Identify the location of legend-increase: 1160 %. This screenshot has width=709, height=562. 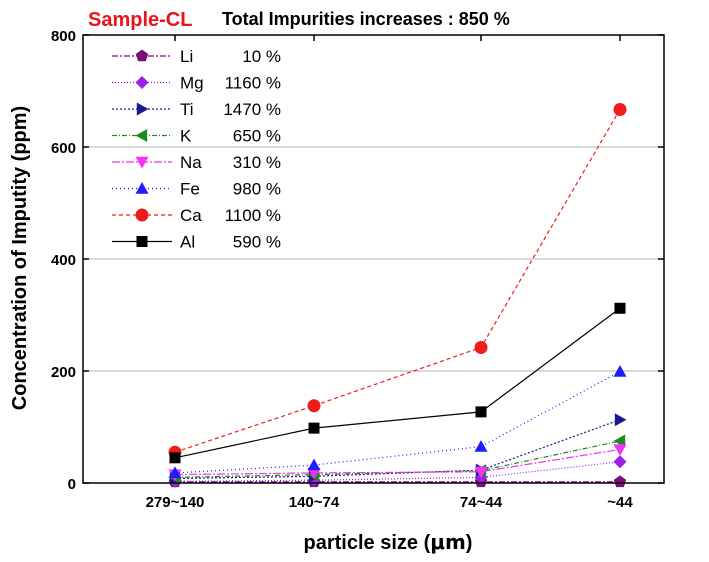
(253, 83).